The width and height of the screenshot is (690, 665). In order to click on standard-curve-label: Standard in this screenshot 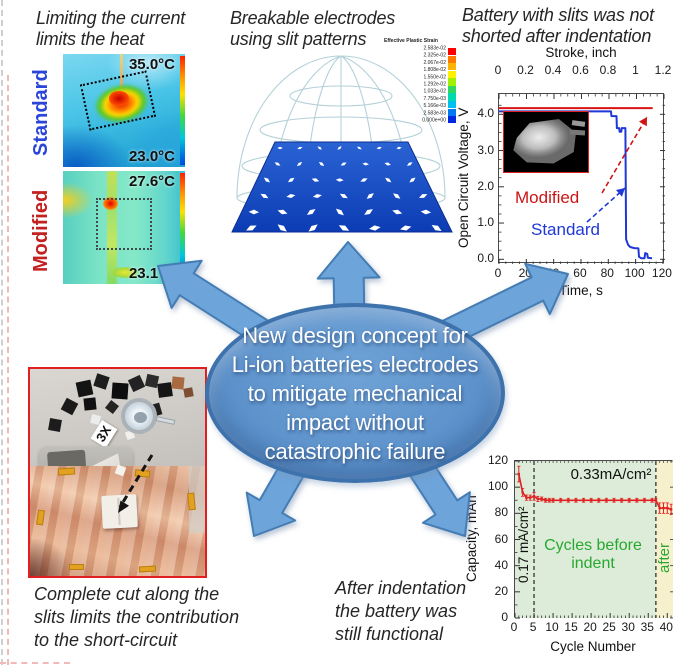, I will do `click(565, 229)`.